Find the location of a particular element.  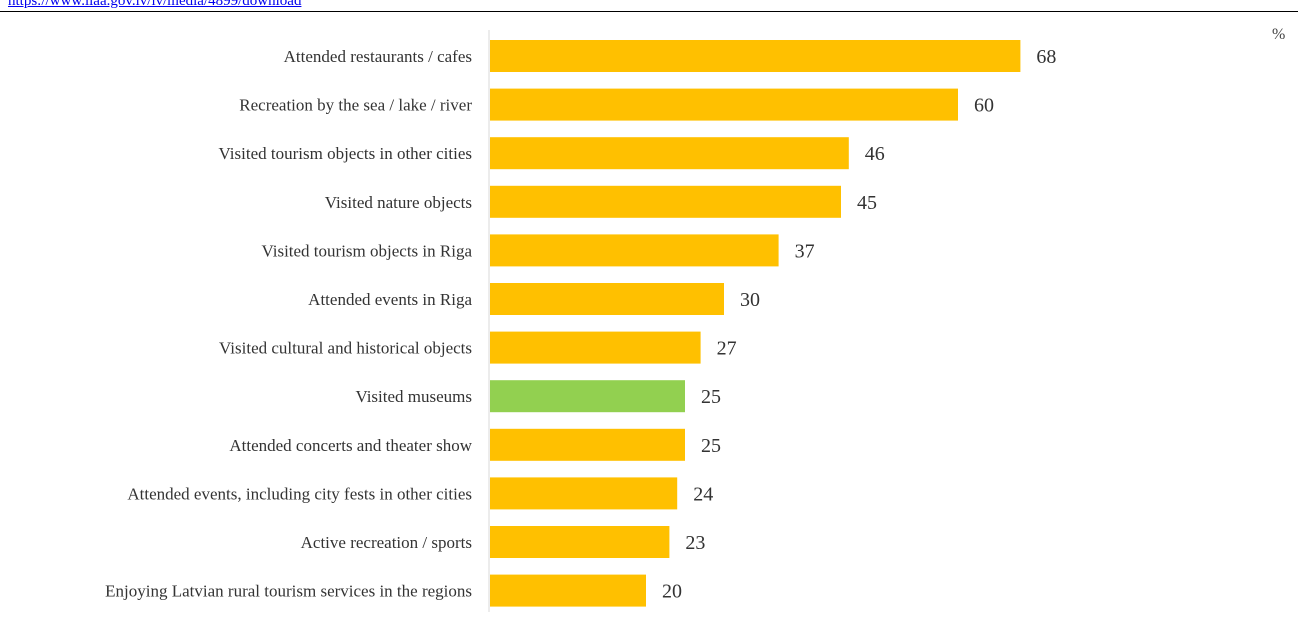

category-label: Visited cultural and historical objects is located at coordinates (345, 348).